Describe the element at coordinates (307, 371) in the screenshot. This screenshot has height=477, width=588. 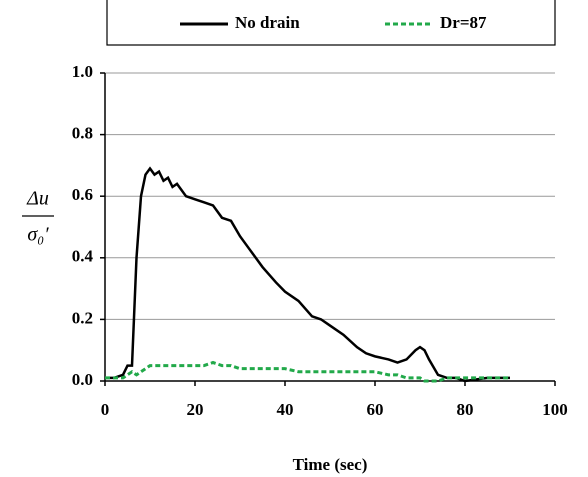
I see `data-line` at that location.